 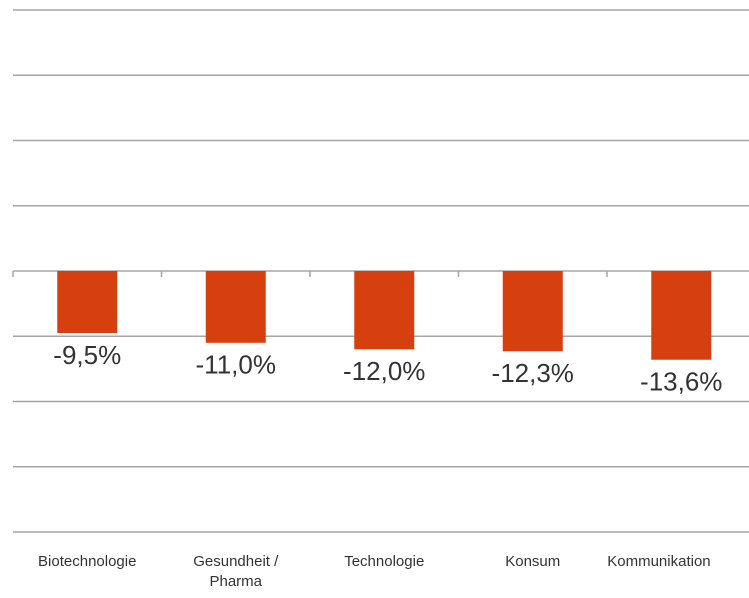 I want to click on data-label: -11,0%, so click(x=236, y=365).